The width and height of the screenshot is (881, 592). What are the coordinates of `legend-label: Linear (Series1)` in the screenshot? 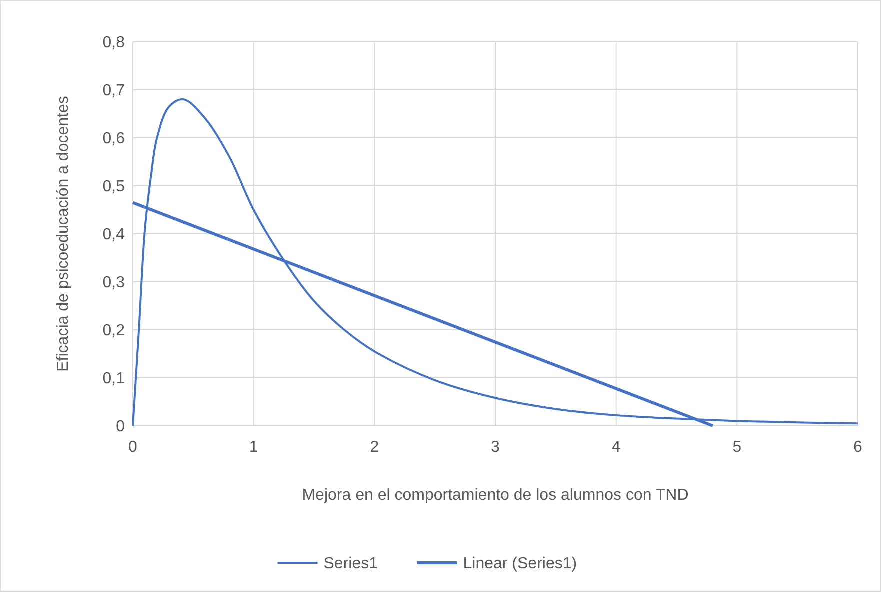 It's located at (520, 564).